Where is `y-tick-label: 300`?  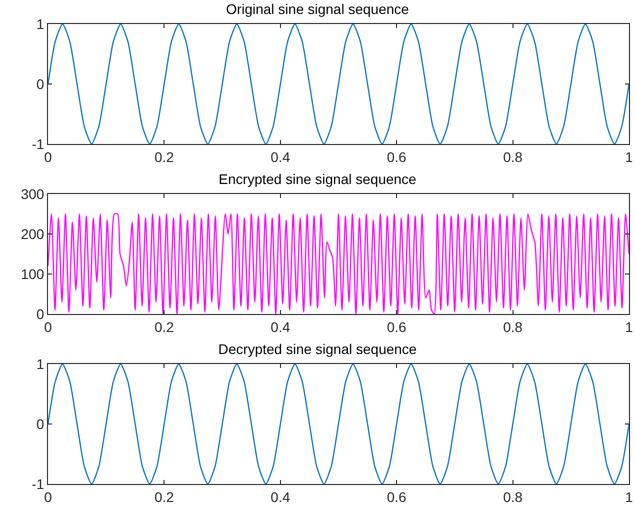 y-tick-label: 300 is located at coordinates (32, 194).